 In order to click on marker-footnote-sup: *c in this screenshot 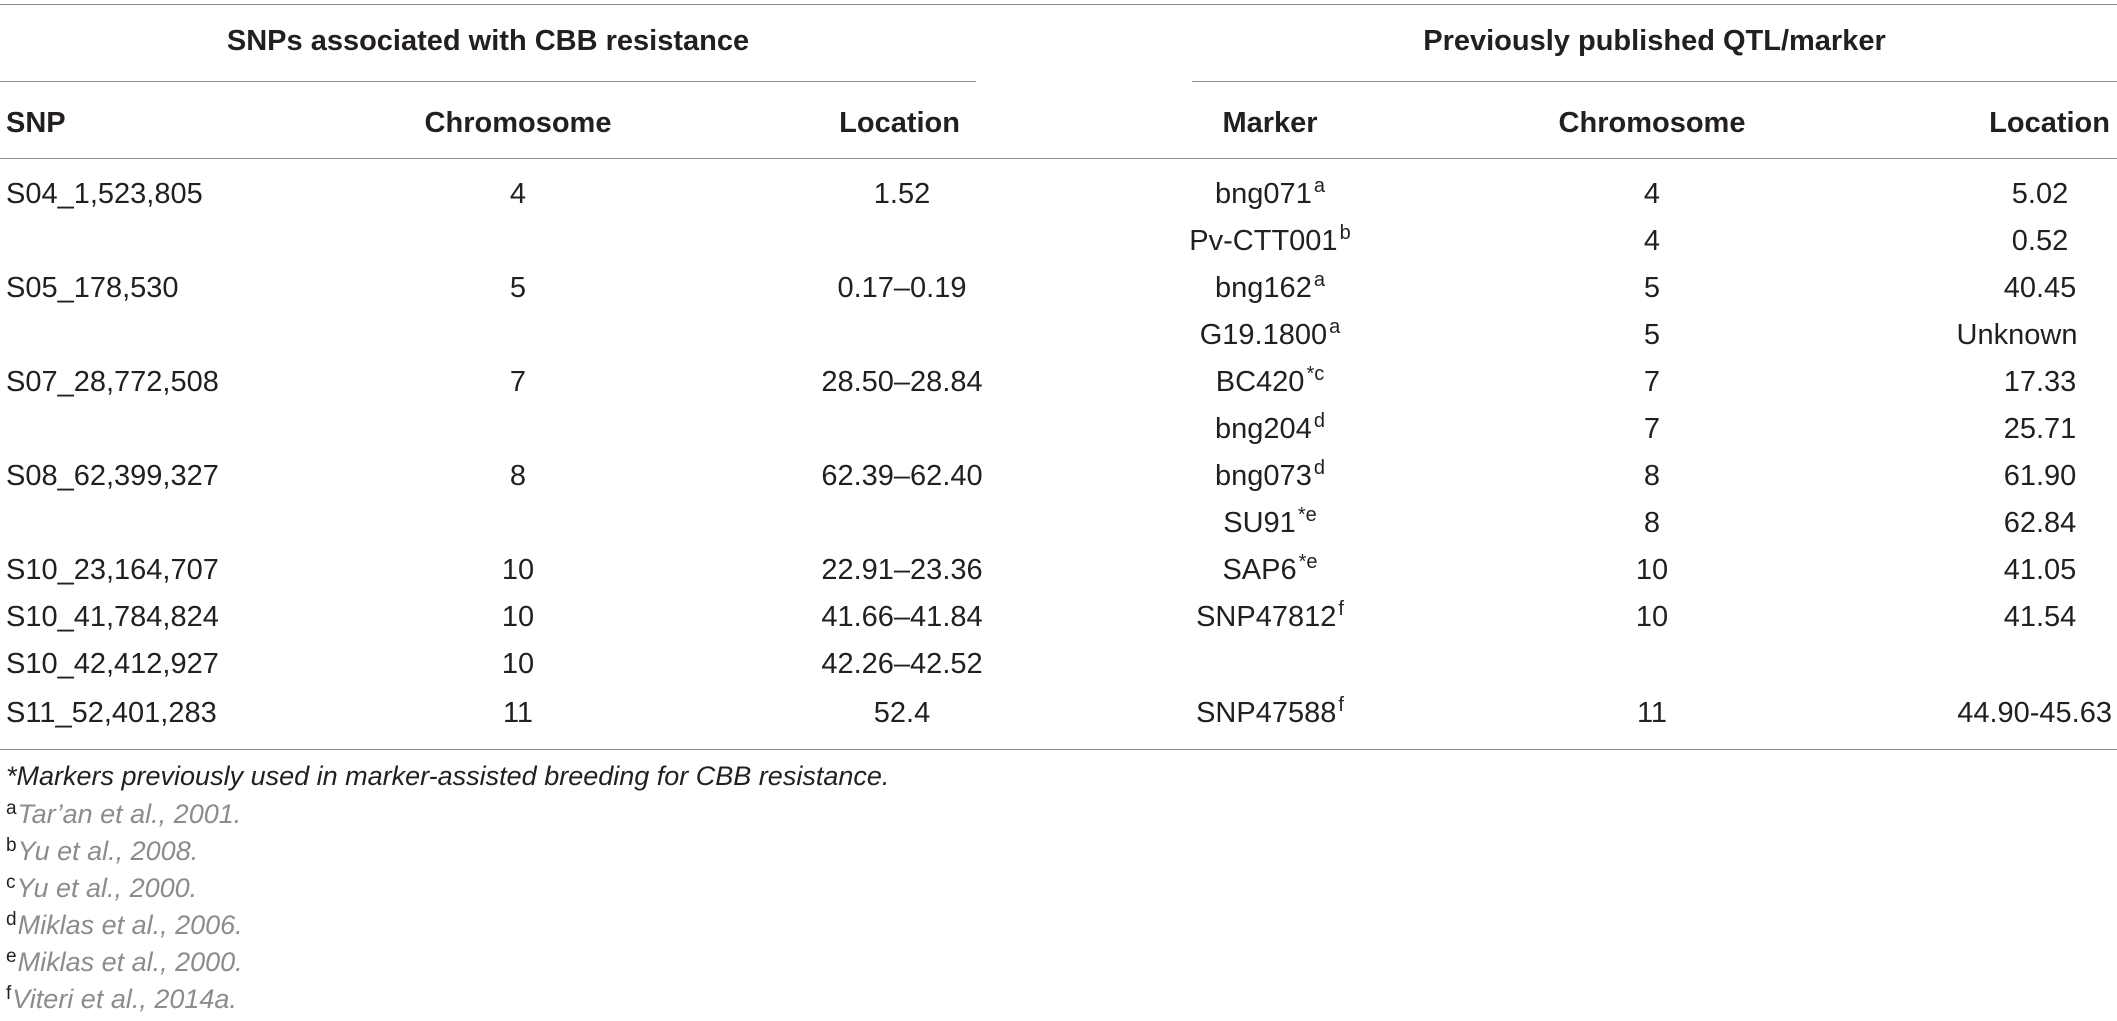, I will do `click(1315, 374)`.